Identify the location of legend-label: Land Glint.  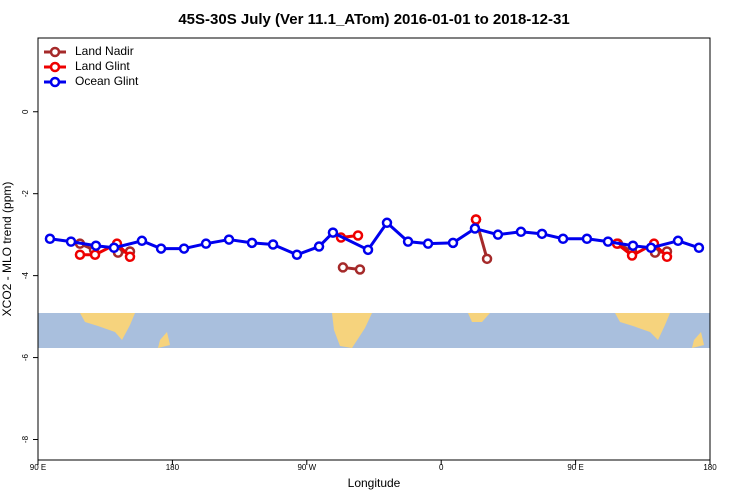
(102, 66).